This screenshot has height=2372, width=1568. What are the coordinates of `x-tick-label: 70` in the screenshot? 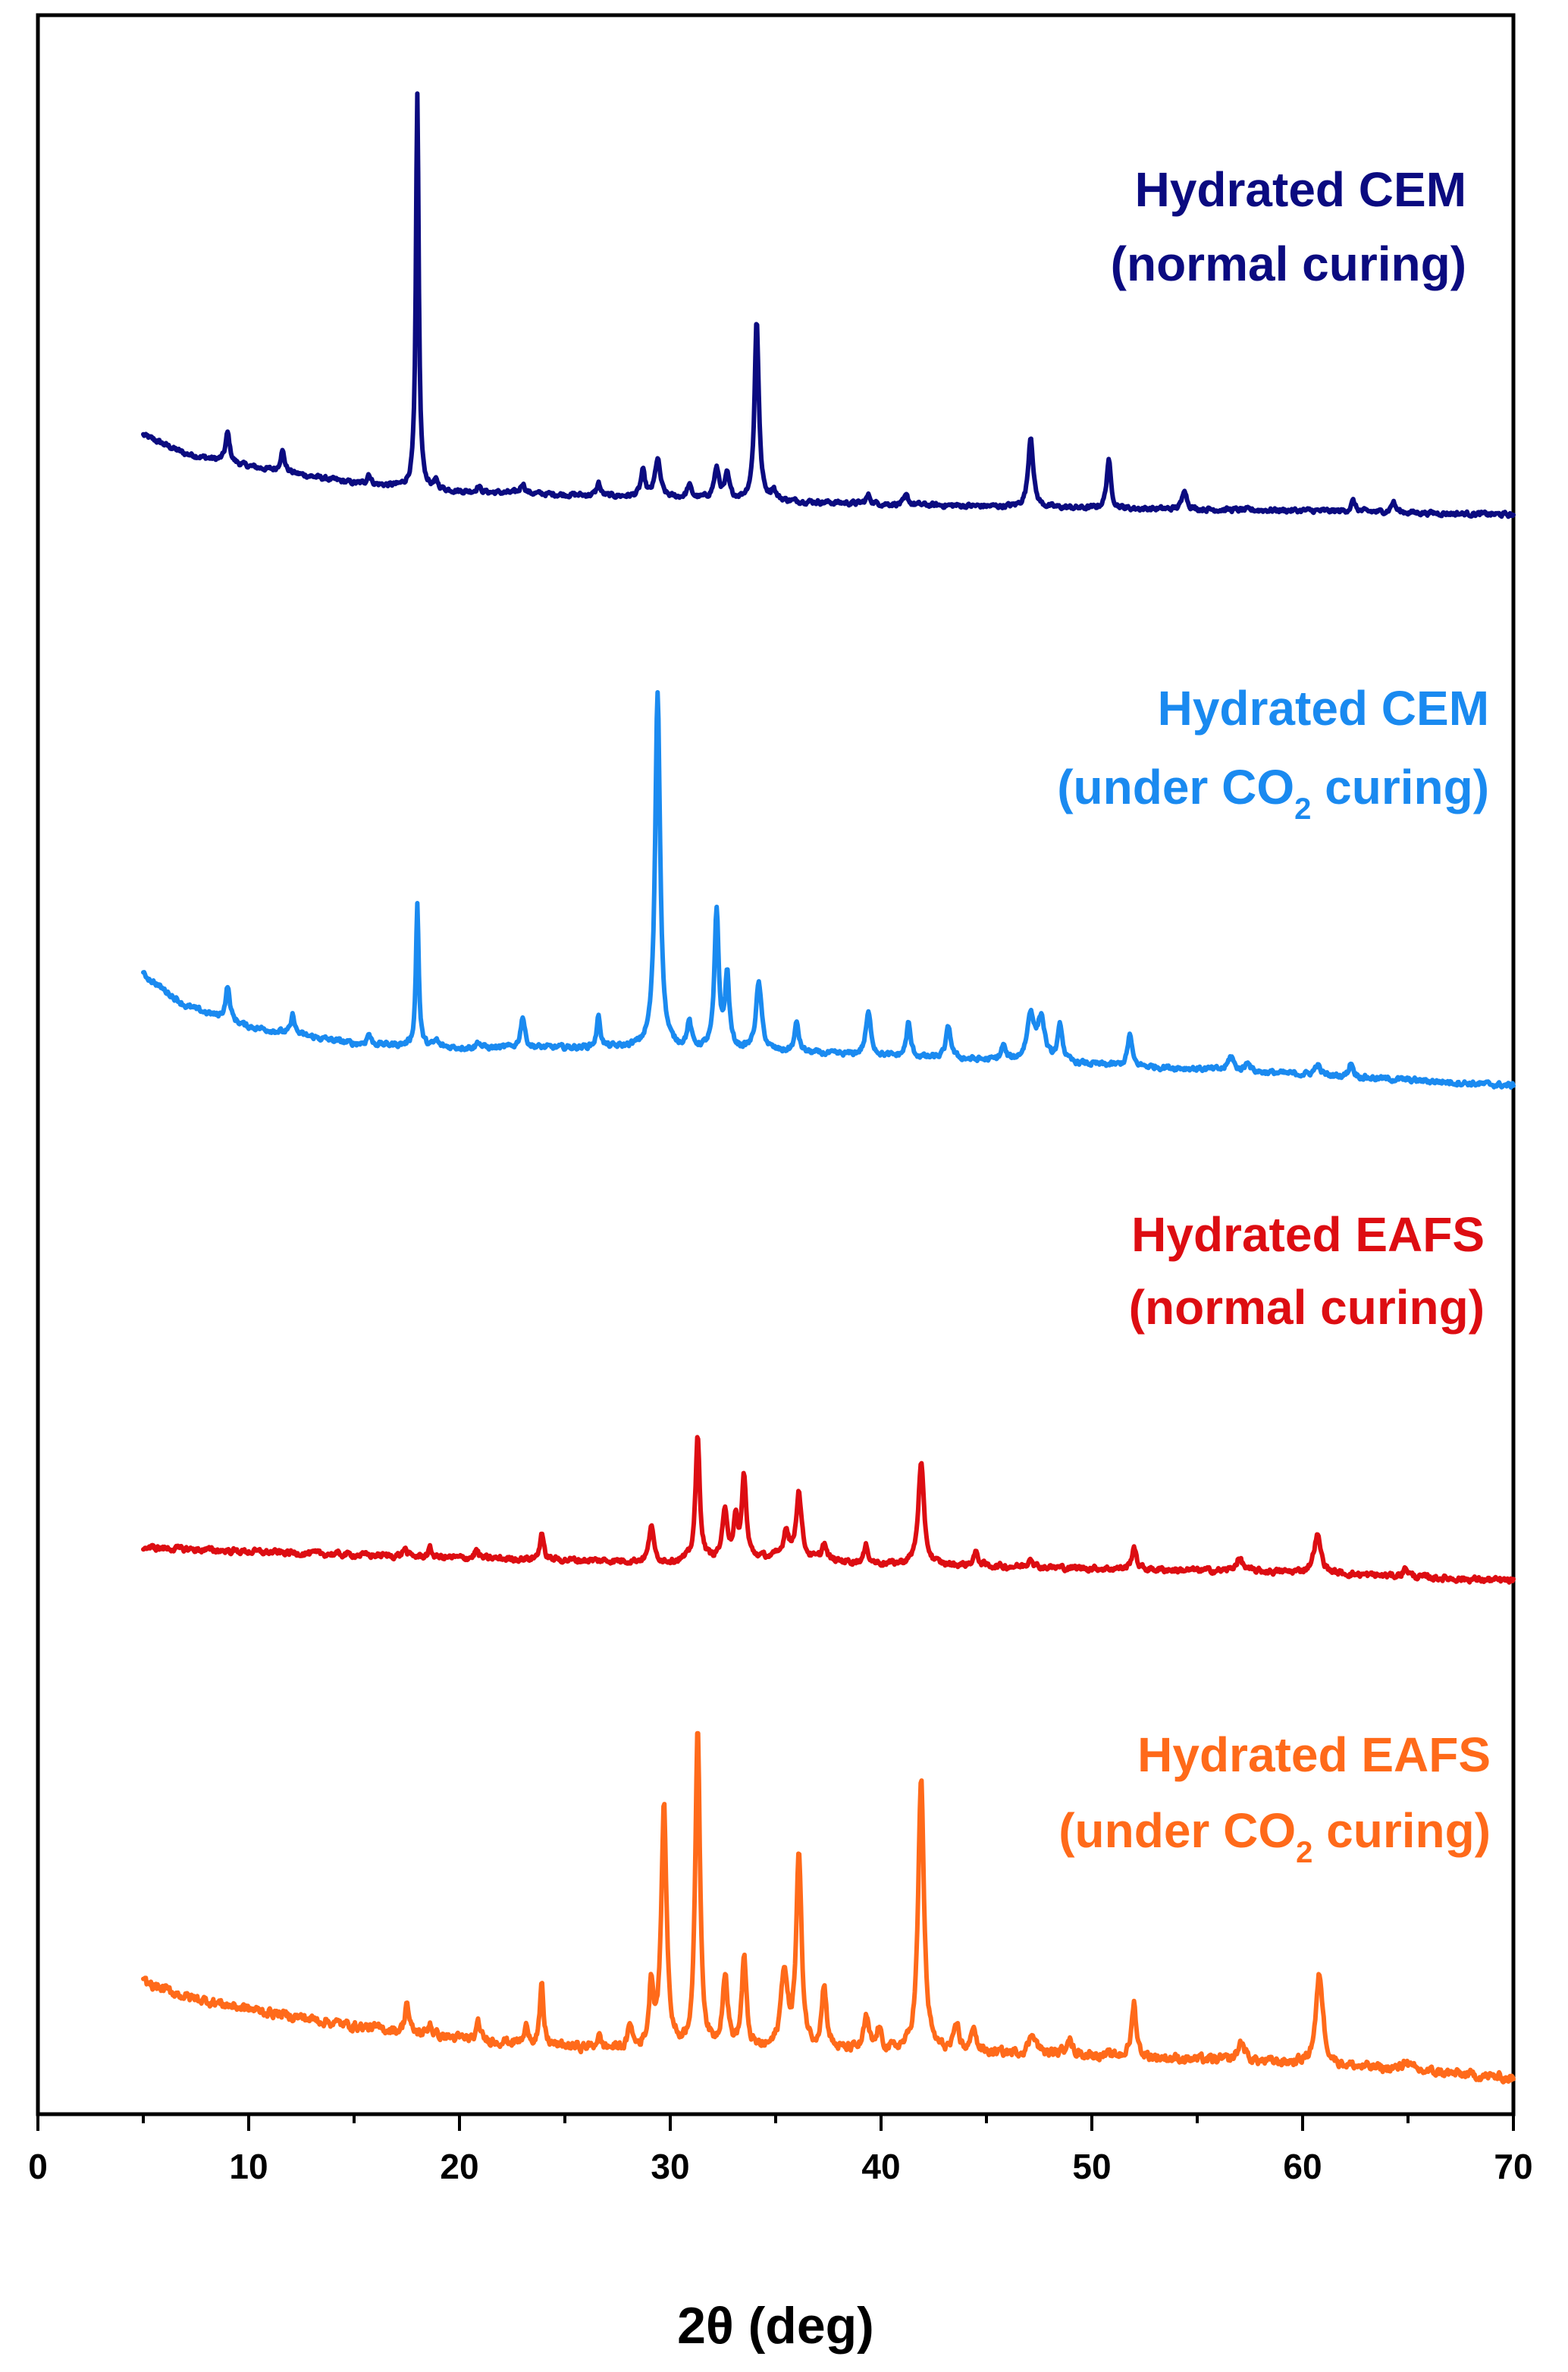 It's located at (1513, 2166).